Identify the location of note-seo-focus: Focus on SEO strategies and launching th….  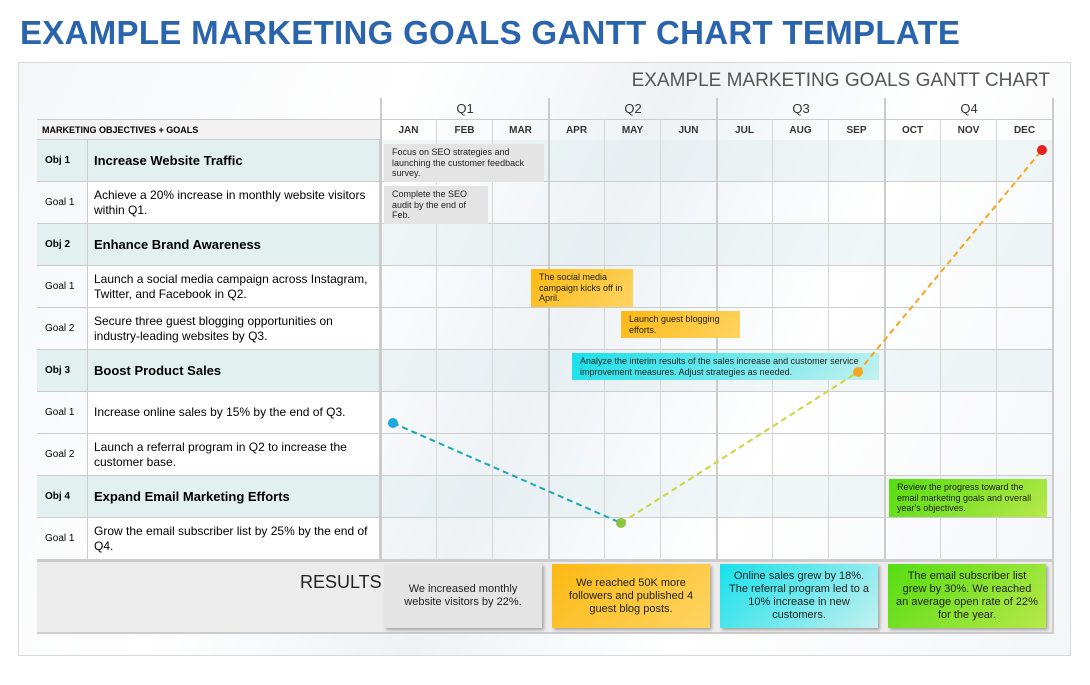
(464, 163).